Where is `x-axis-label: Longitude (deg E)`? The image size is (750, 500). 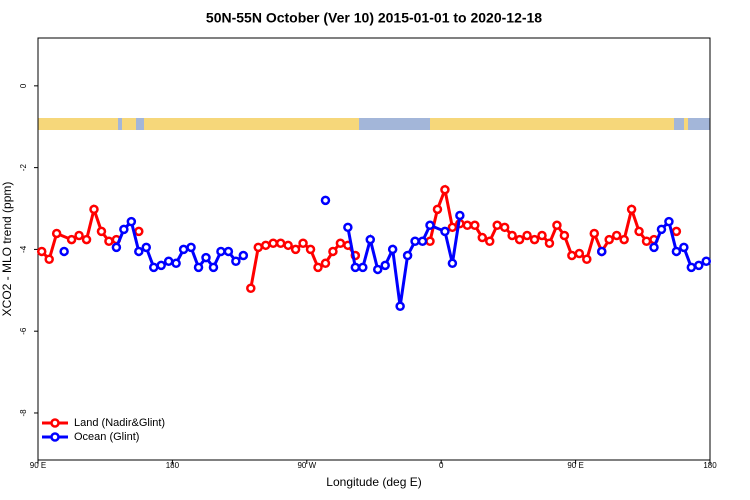 x-axis-label: Longitude (deg E) is located at coordinates (373, 482).